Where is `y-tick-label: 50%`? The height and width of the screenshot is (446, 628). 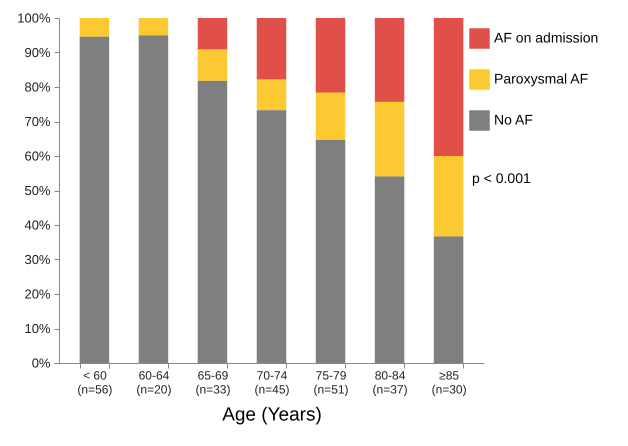 y-tick-label: 50% is located at coordinates (37, 190).